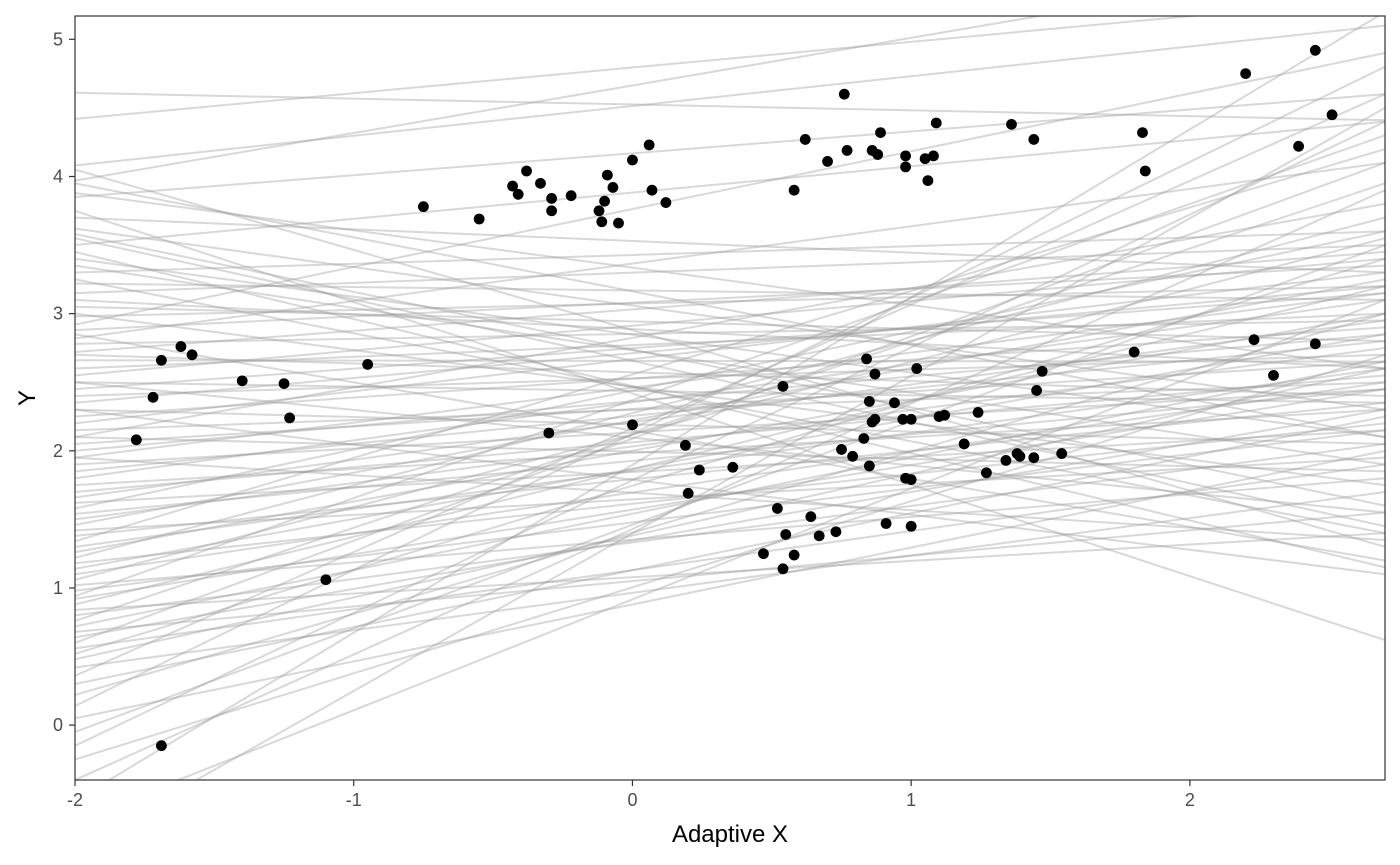  Describe the element at coordinates (58, 451) in the screenshot. I see `y-tick-label: 2` at that location.